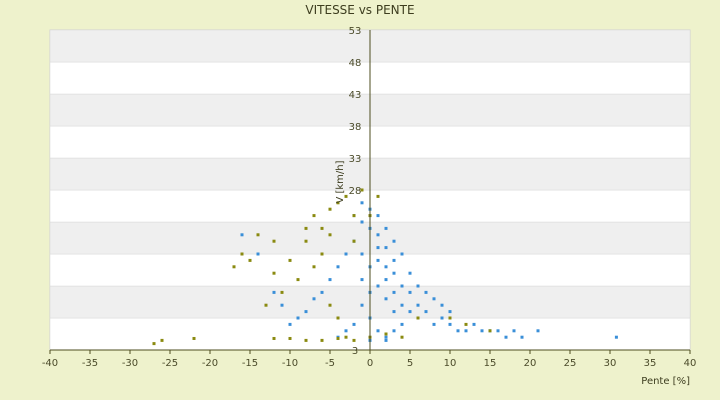 Image resolution: width=720 pixels, height=400 pixels. I want to click on x-axis-label: Pente [%], so click(665, 381).